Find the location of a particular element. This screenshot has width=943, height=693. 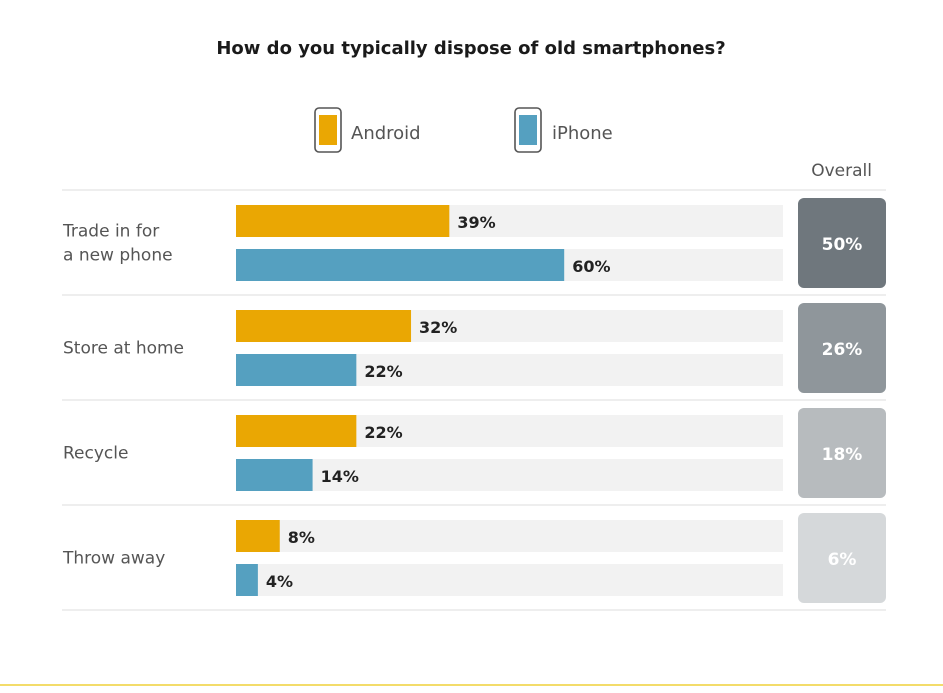

bottom-rule is located at coordinates (471, 685).